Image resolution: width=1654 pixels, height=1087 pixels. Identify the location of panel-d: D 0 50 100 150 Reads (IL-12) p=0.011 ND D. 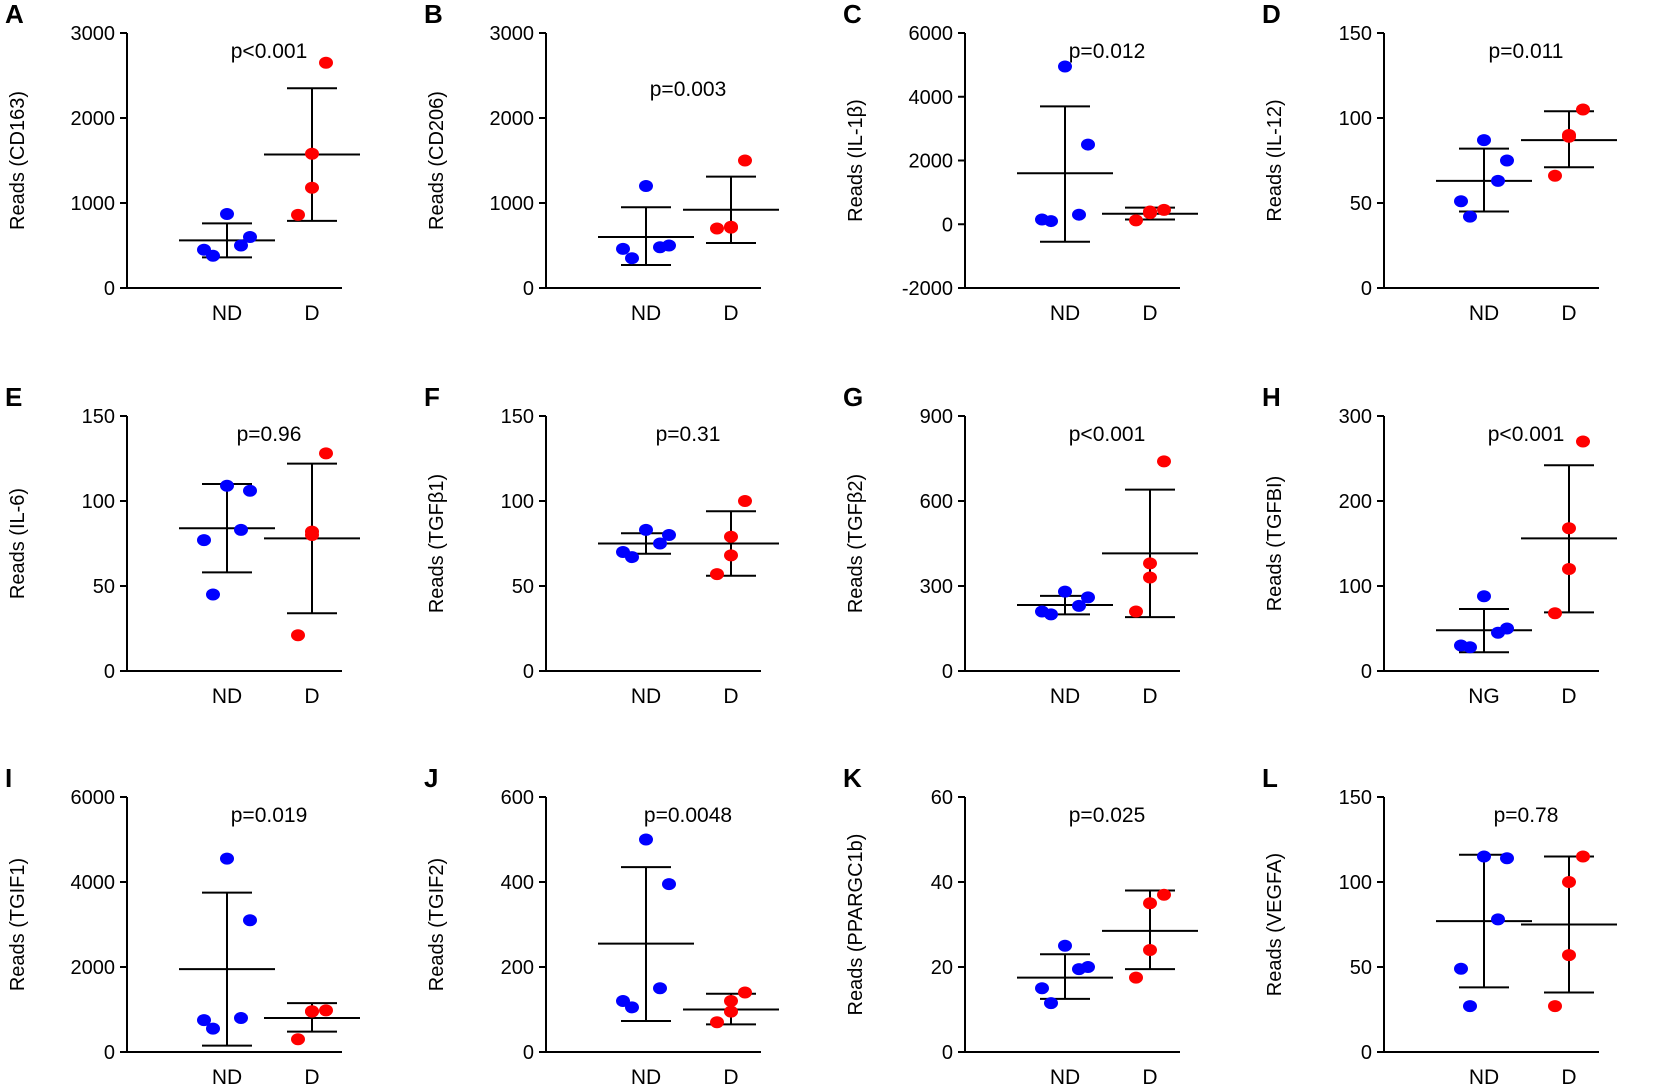
(1439, 162).